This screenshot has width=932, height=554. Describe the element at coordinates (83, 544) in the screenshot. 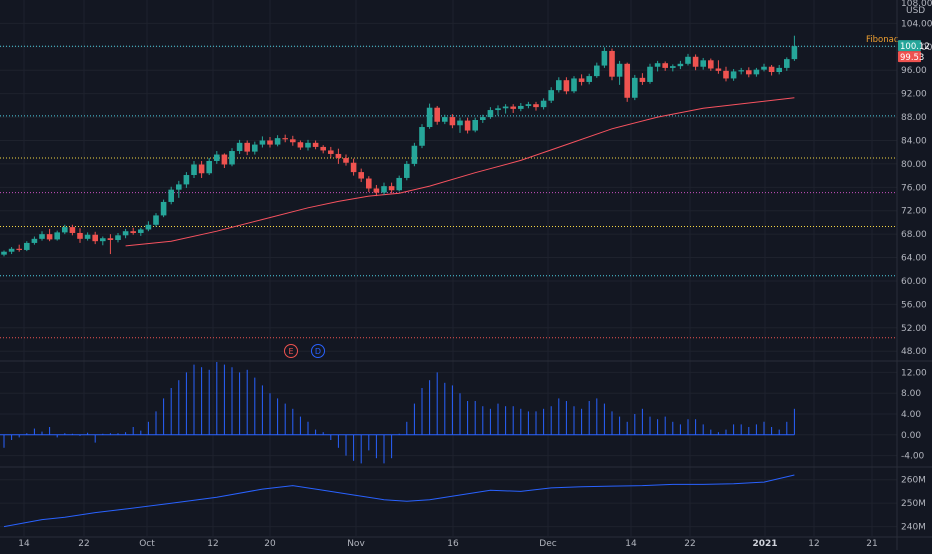

I see `time-tick-label: 22` at that location.